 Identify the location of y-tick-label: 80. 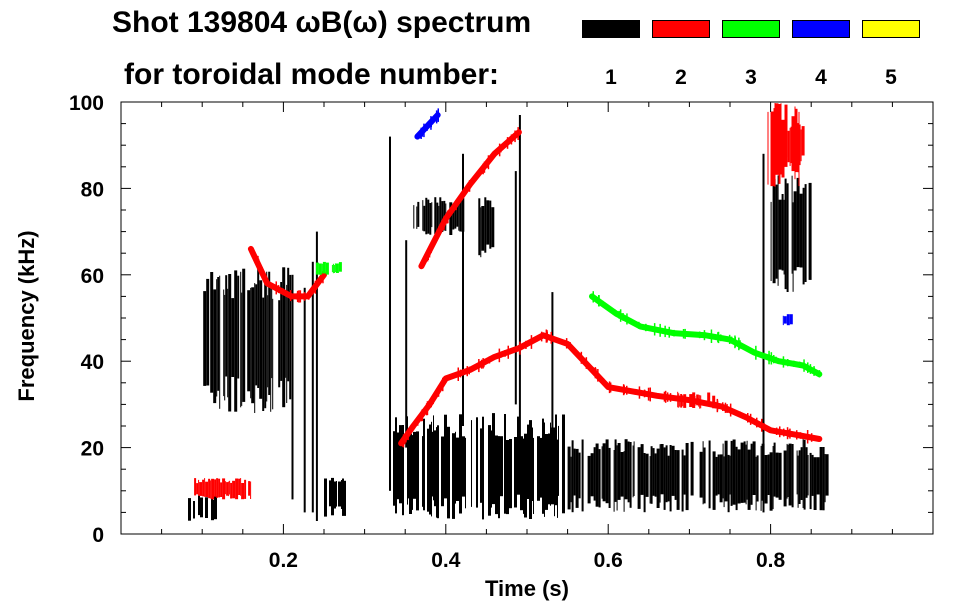
(92, 189).